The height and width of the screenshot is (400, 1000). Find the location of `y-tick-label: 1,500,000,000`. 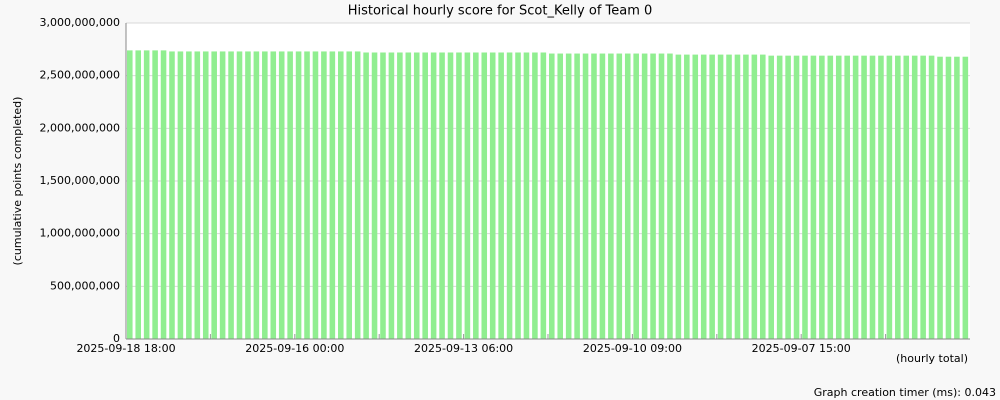

y-tick-label: 1,500,000,000 is located at coordinates (80, 180).